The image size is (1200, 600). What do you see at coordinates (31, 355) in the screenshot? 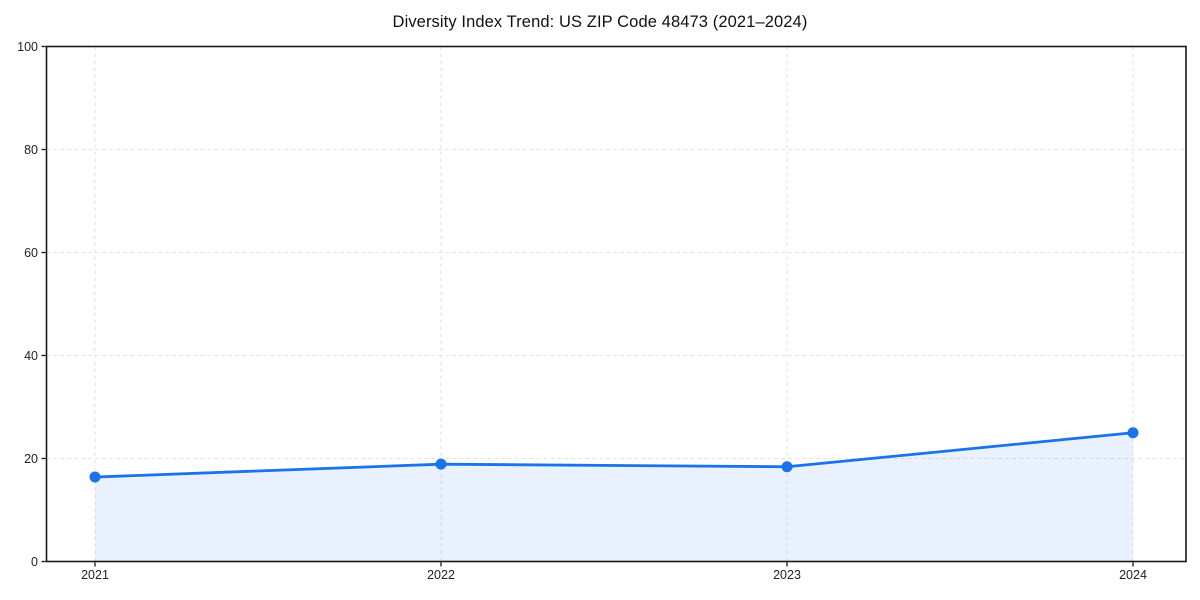
I see `y-tick-label: 40` at bounding box center [31, 355].